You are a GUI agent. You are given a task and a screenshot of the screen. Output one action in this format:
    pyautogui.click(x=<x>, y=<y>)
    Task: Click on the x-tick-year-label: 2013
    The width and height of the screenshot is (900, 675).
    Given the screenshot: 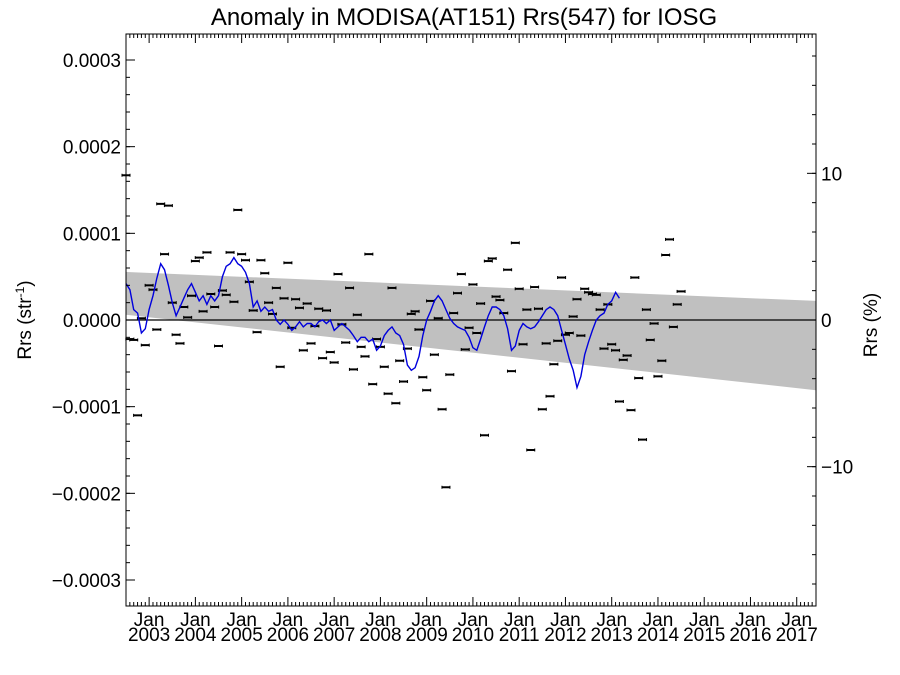 What is the action you would take?
    pyautogui.click(x=612, y=635)
    